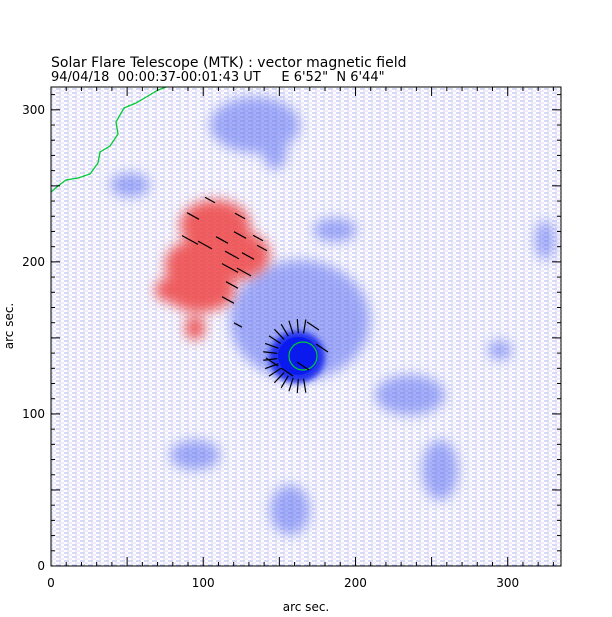  Describe the element at coordinates (33, 414) in the screenshot. I see `y-tick-label: 100` at that location.